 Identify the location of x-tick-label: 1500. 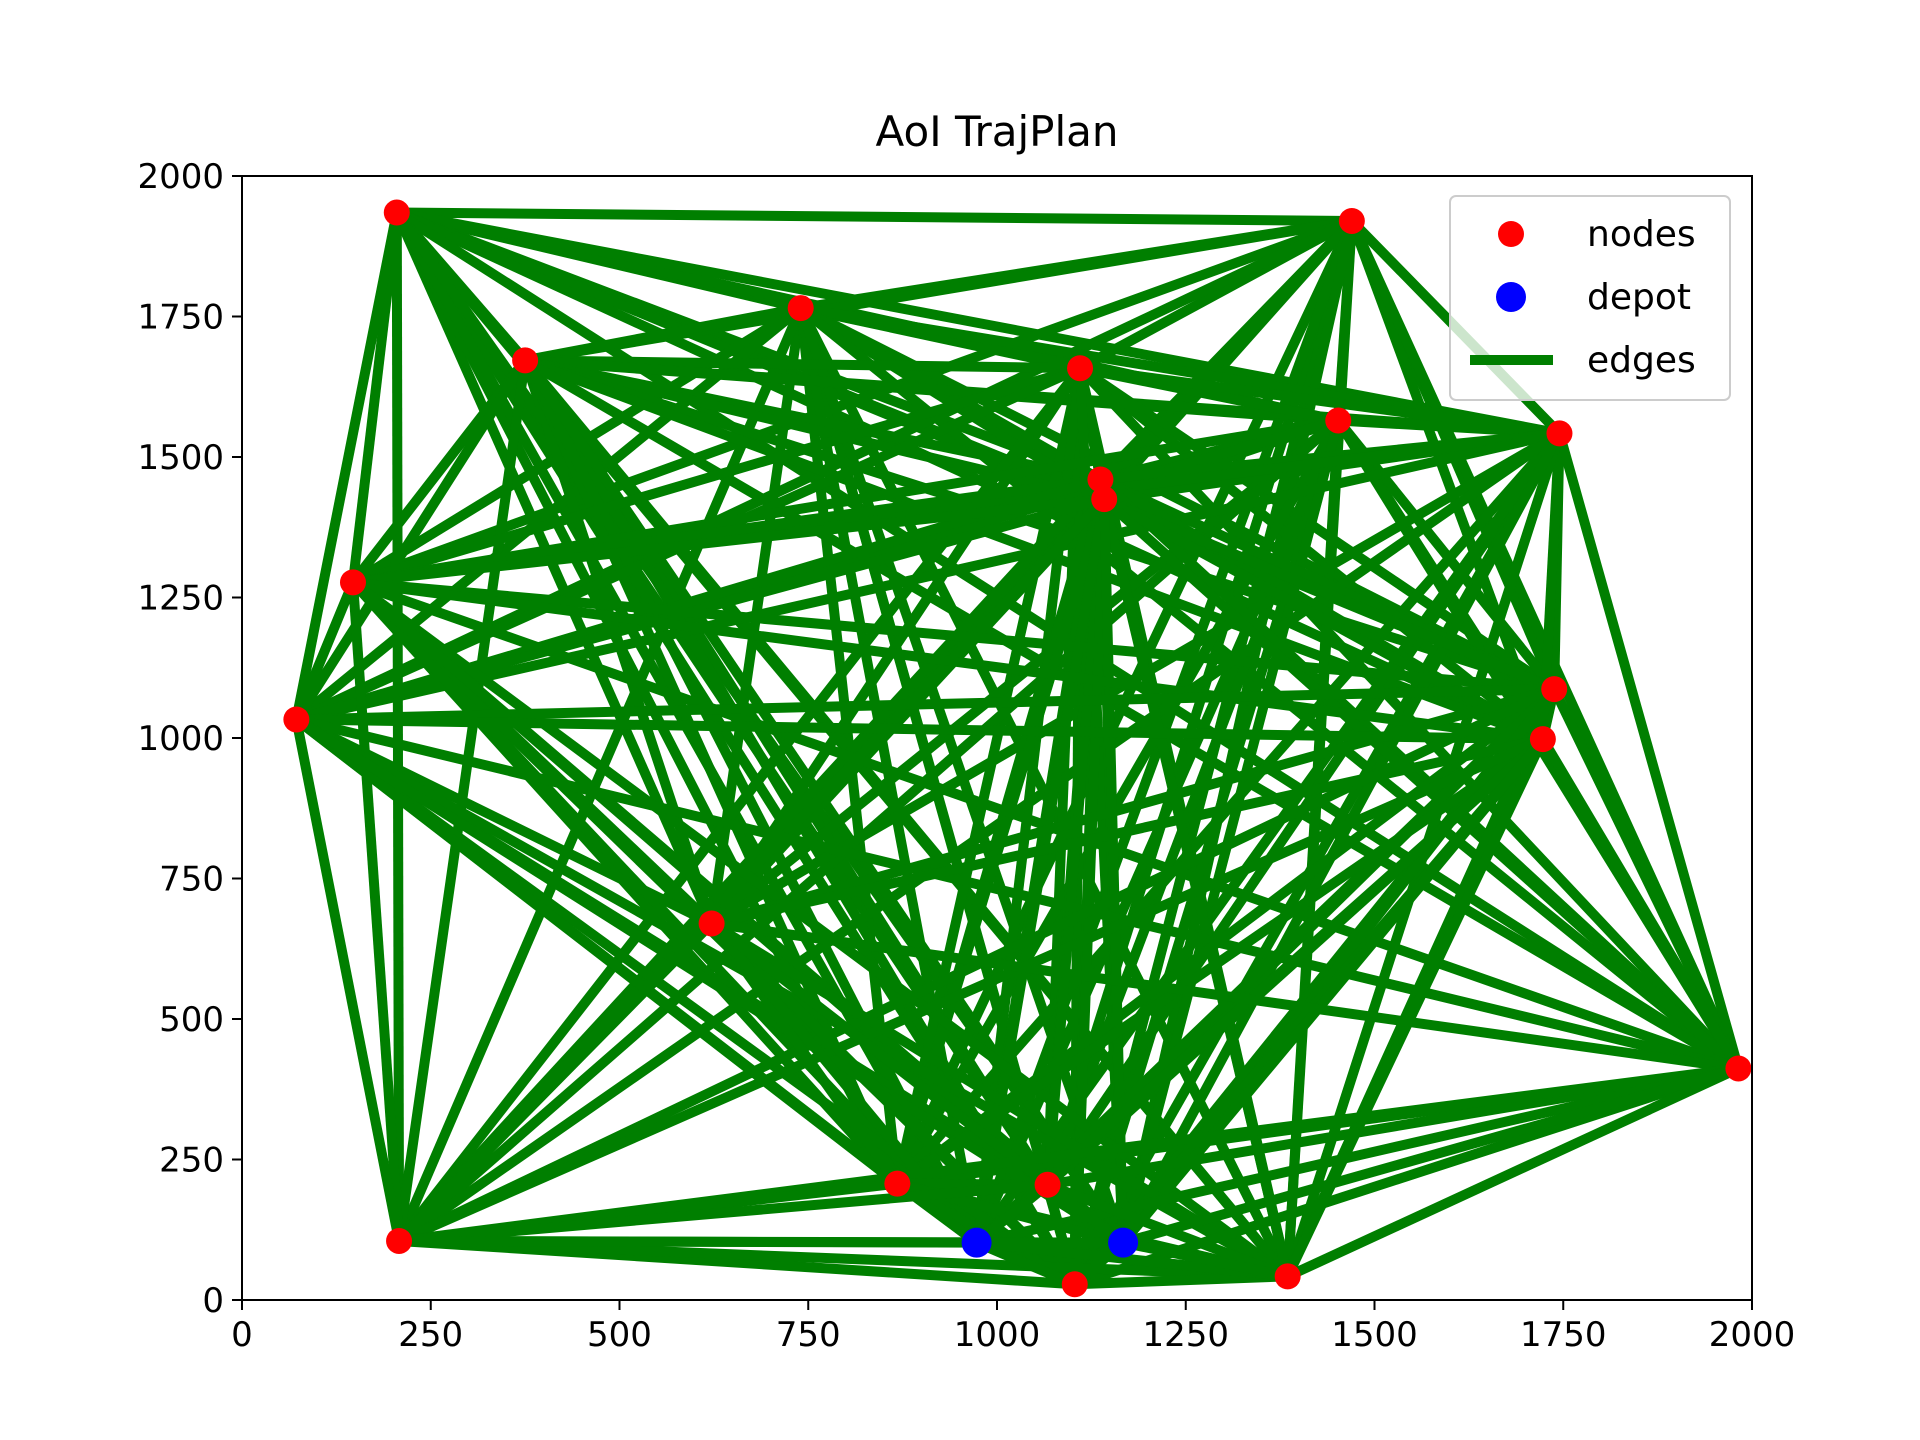
(1374, 1335).